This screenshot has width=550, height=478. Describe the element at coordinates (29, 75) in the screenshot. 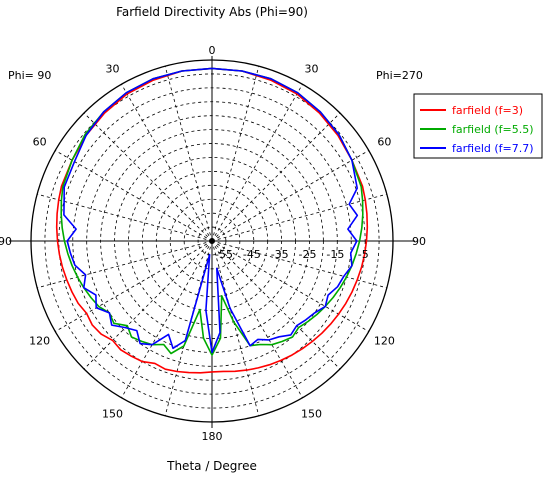

I see `phi-left-label: Phi= 90` at that location.